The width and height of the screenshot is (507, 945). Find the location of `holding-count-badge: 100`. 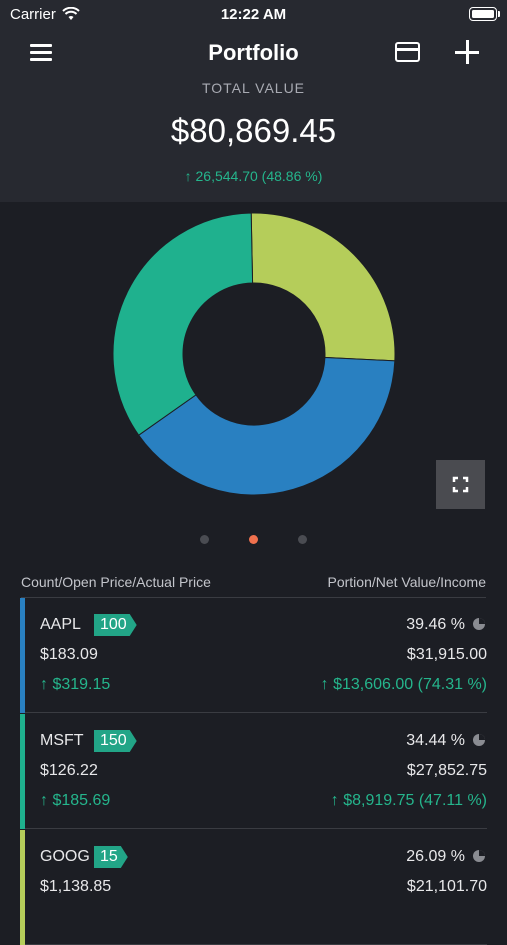

holding-count-badge: 100 is located at coordinates (115, 625).